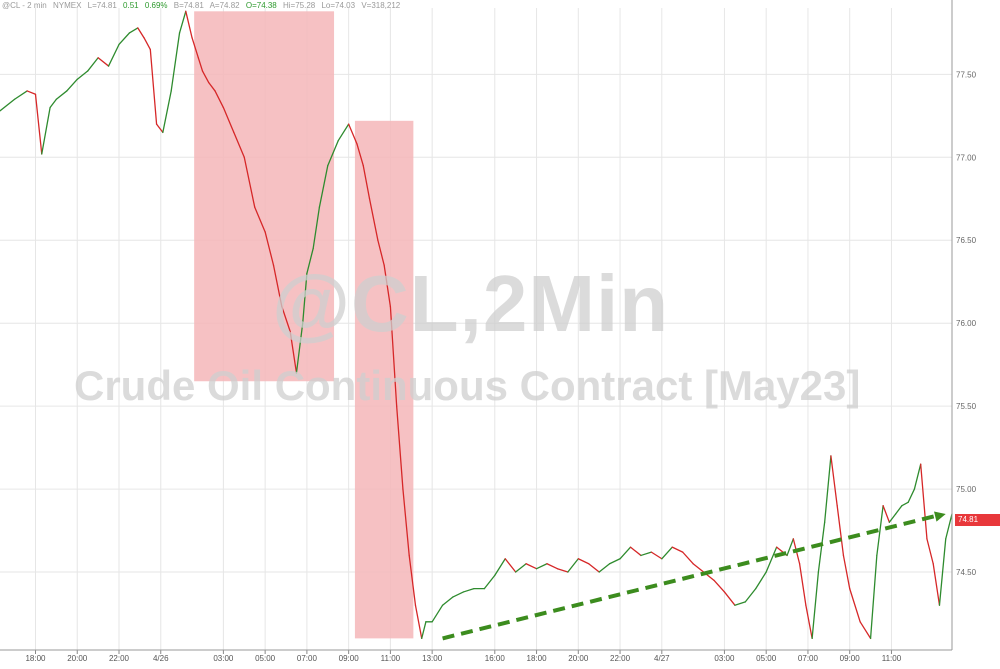  Describe the element at coordinates (966, 157) in the screenshot. I see `y-tick-label: 77.00` at that location.